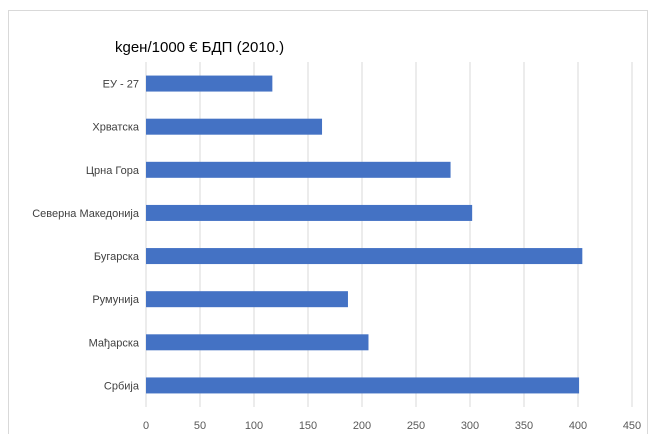 This screenshot has height=434, width=653. Describe the element at coordinates (117, 257) in the screenshot. I see `category-label: Бугарска` at that location.